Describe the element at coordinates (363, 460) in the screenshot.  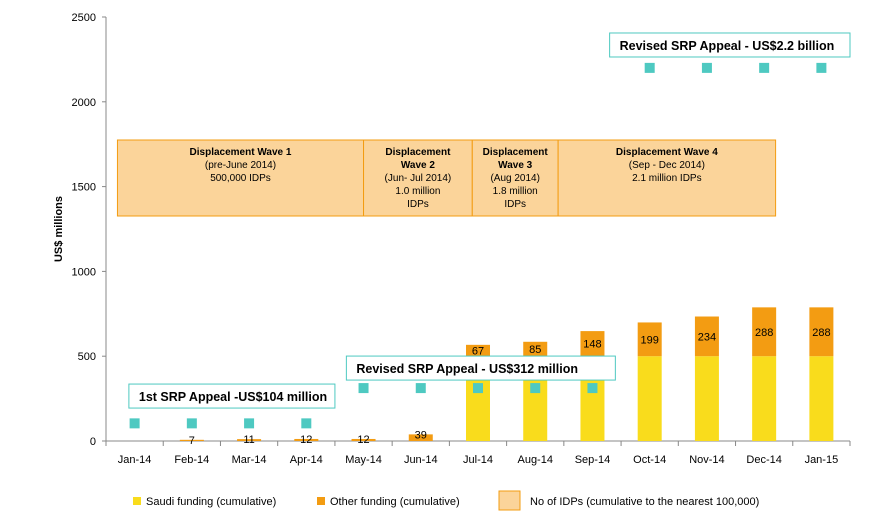
I see `x-tick-label: May-14` at that location.